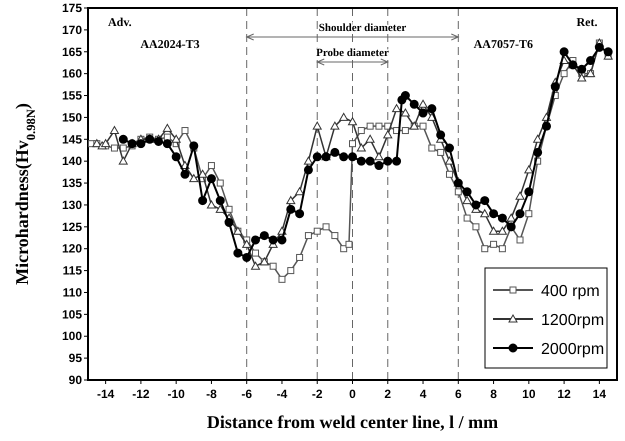 This screenshot has width=625, height=441. What do you see at coordinates (170, 44) in the screenshot?
I see `annotation: AA2024-T3` at bounding box center [170, 44].